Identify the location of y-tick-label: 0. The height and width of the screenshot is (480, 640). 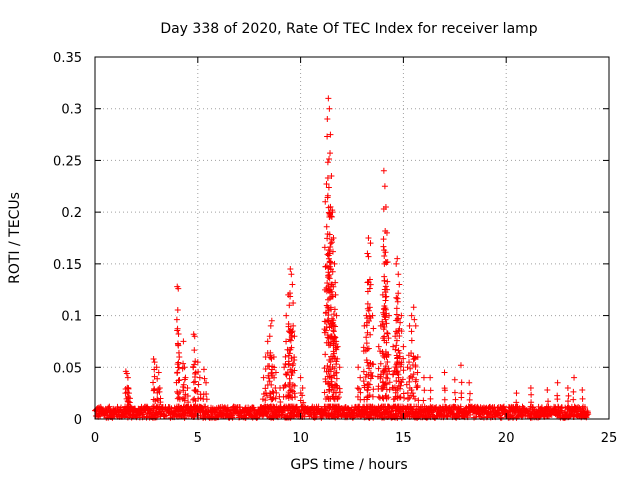
(78, 420).